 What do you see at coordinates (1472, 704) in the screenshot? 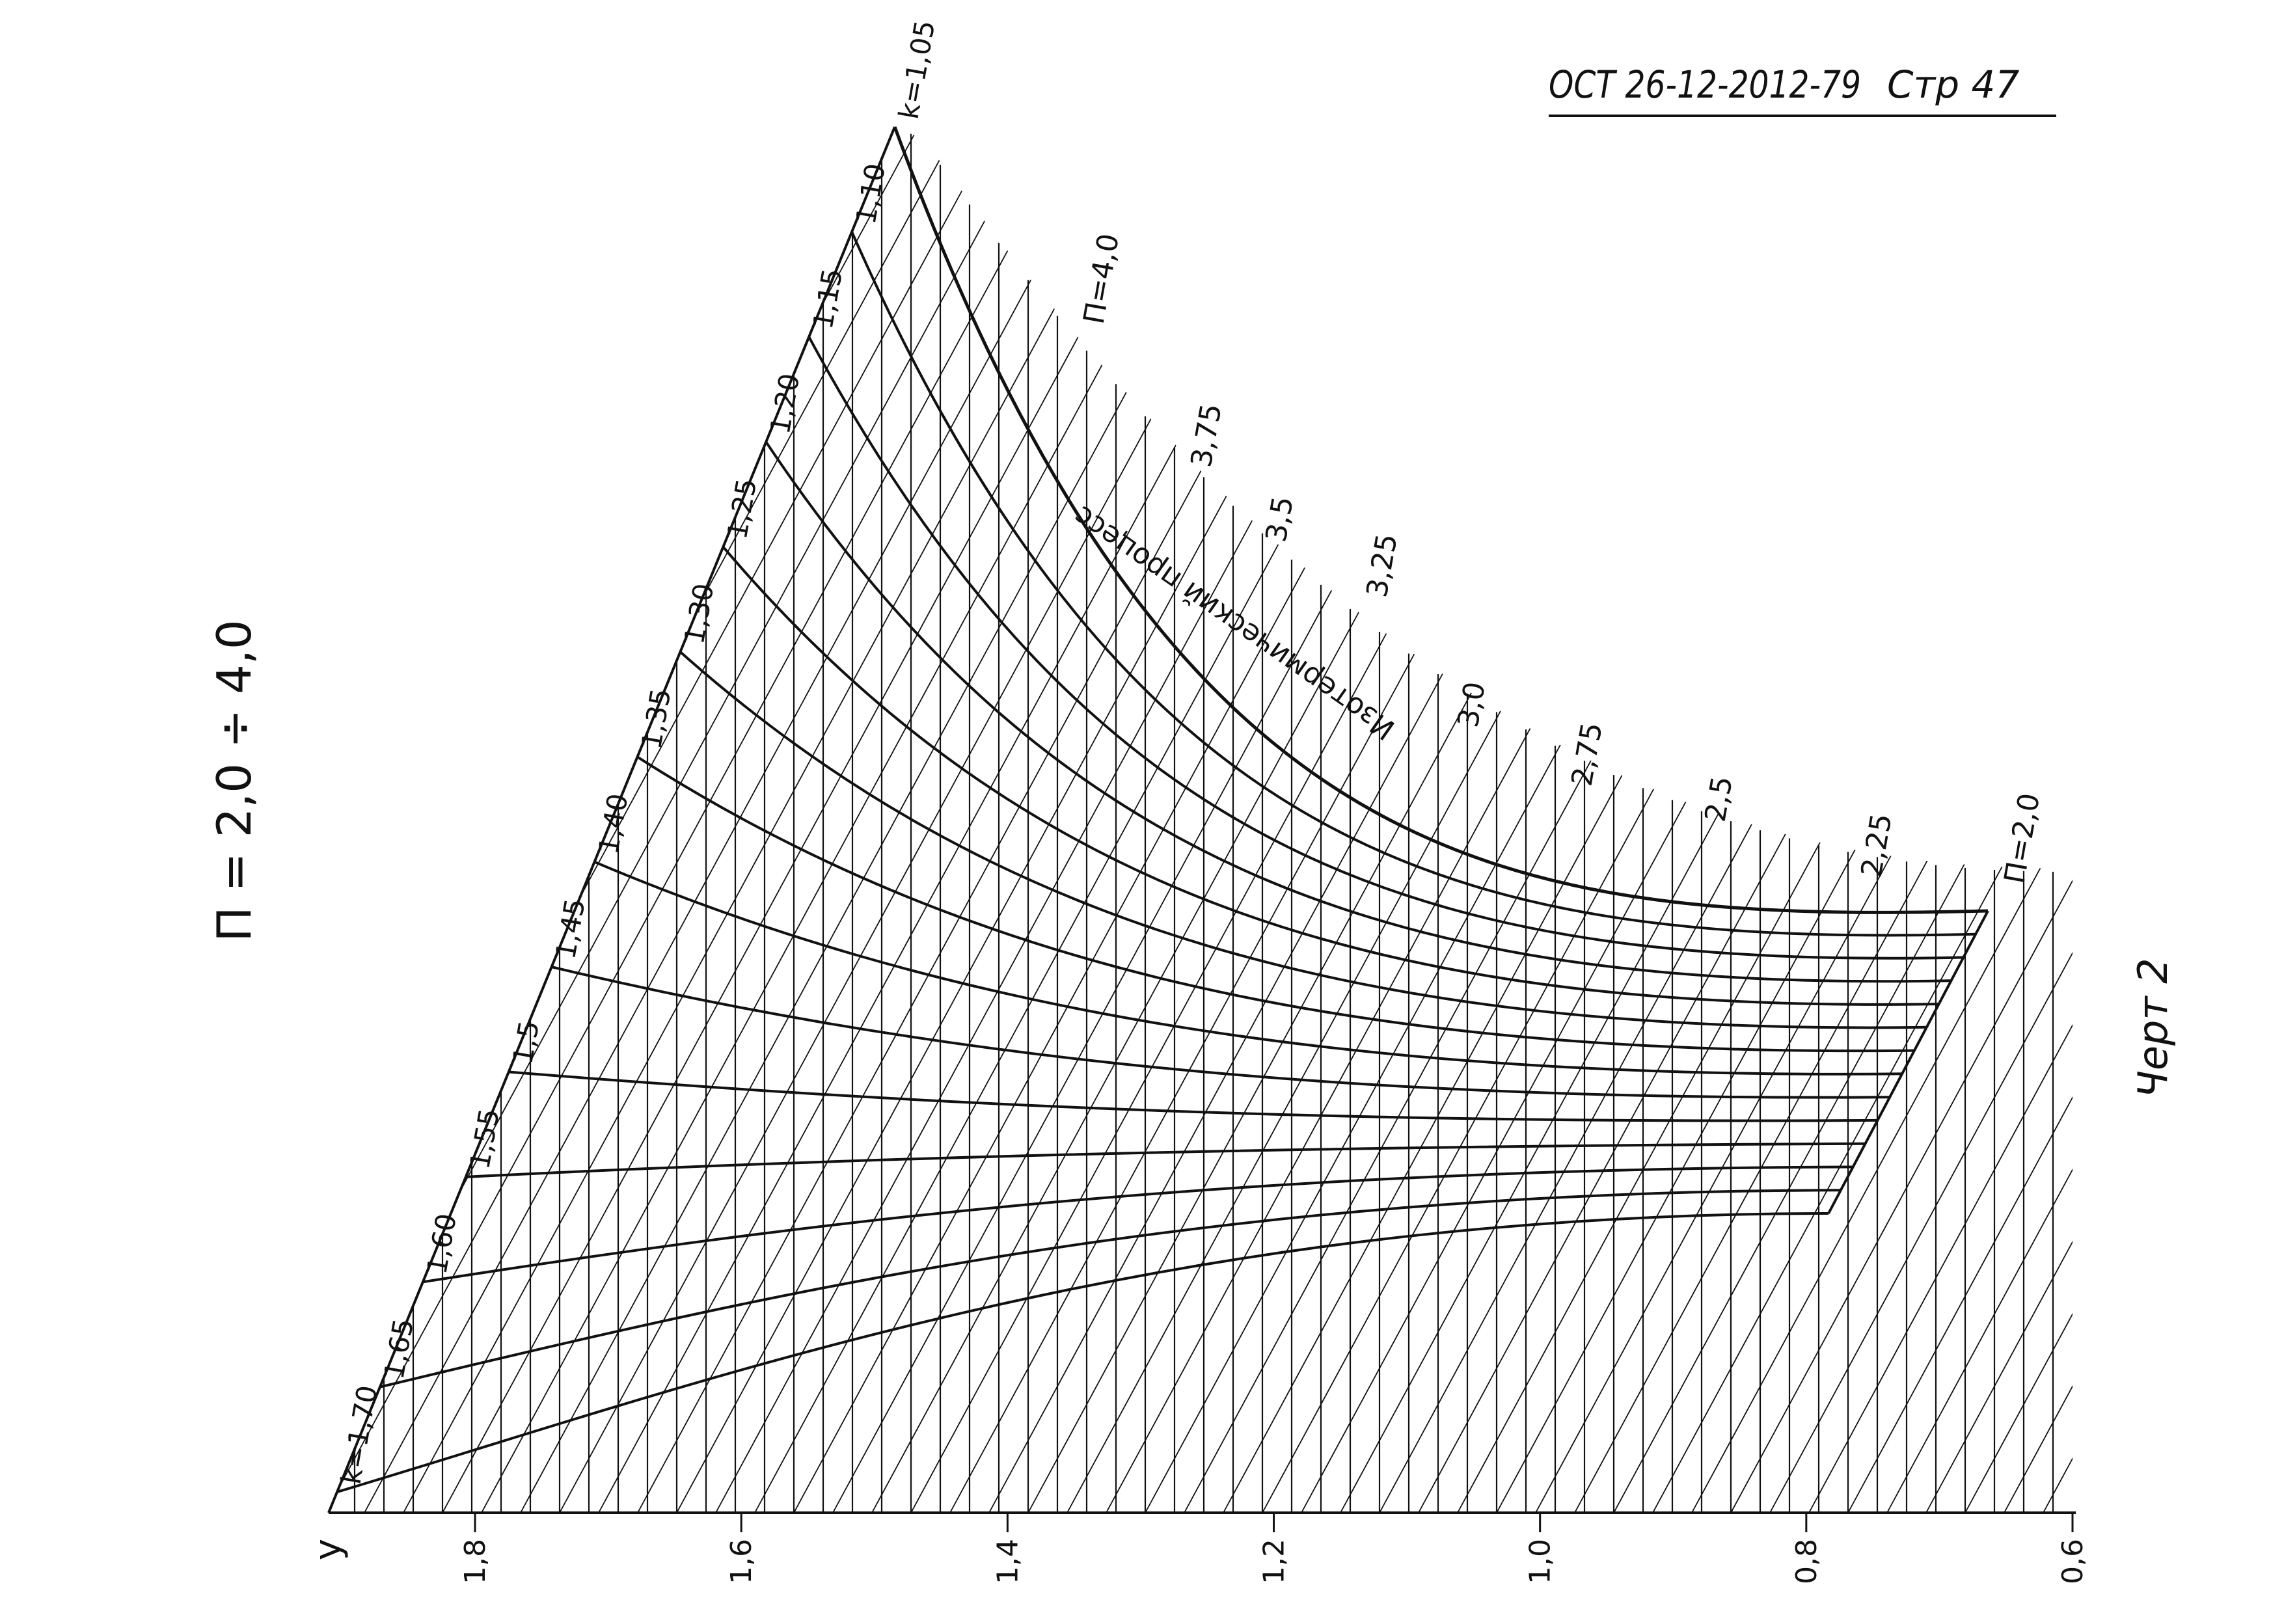
I see `pi-label: 3,0` at bounding box center [1472, 704].